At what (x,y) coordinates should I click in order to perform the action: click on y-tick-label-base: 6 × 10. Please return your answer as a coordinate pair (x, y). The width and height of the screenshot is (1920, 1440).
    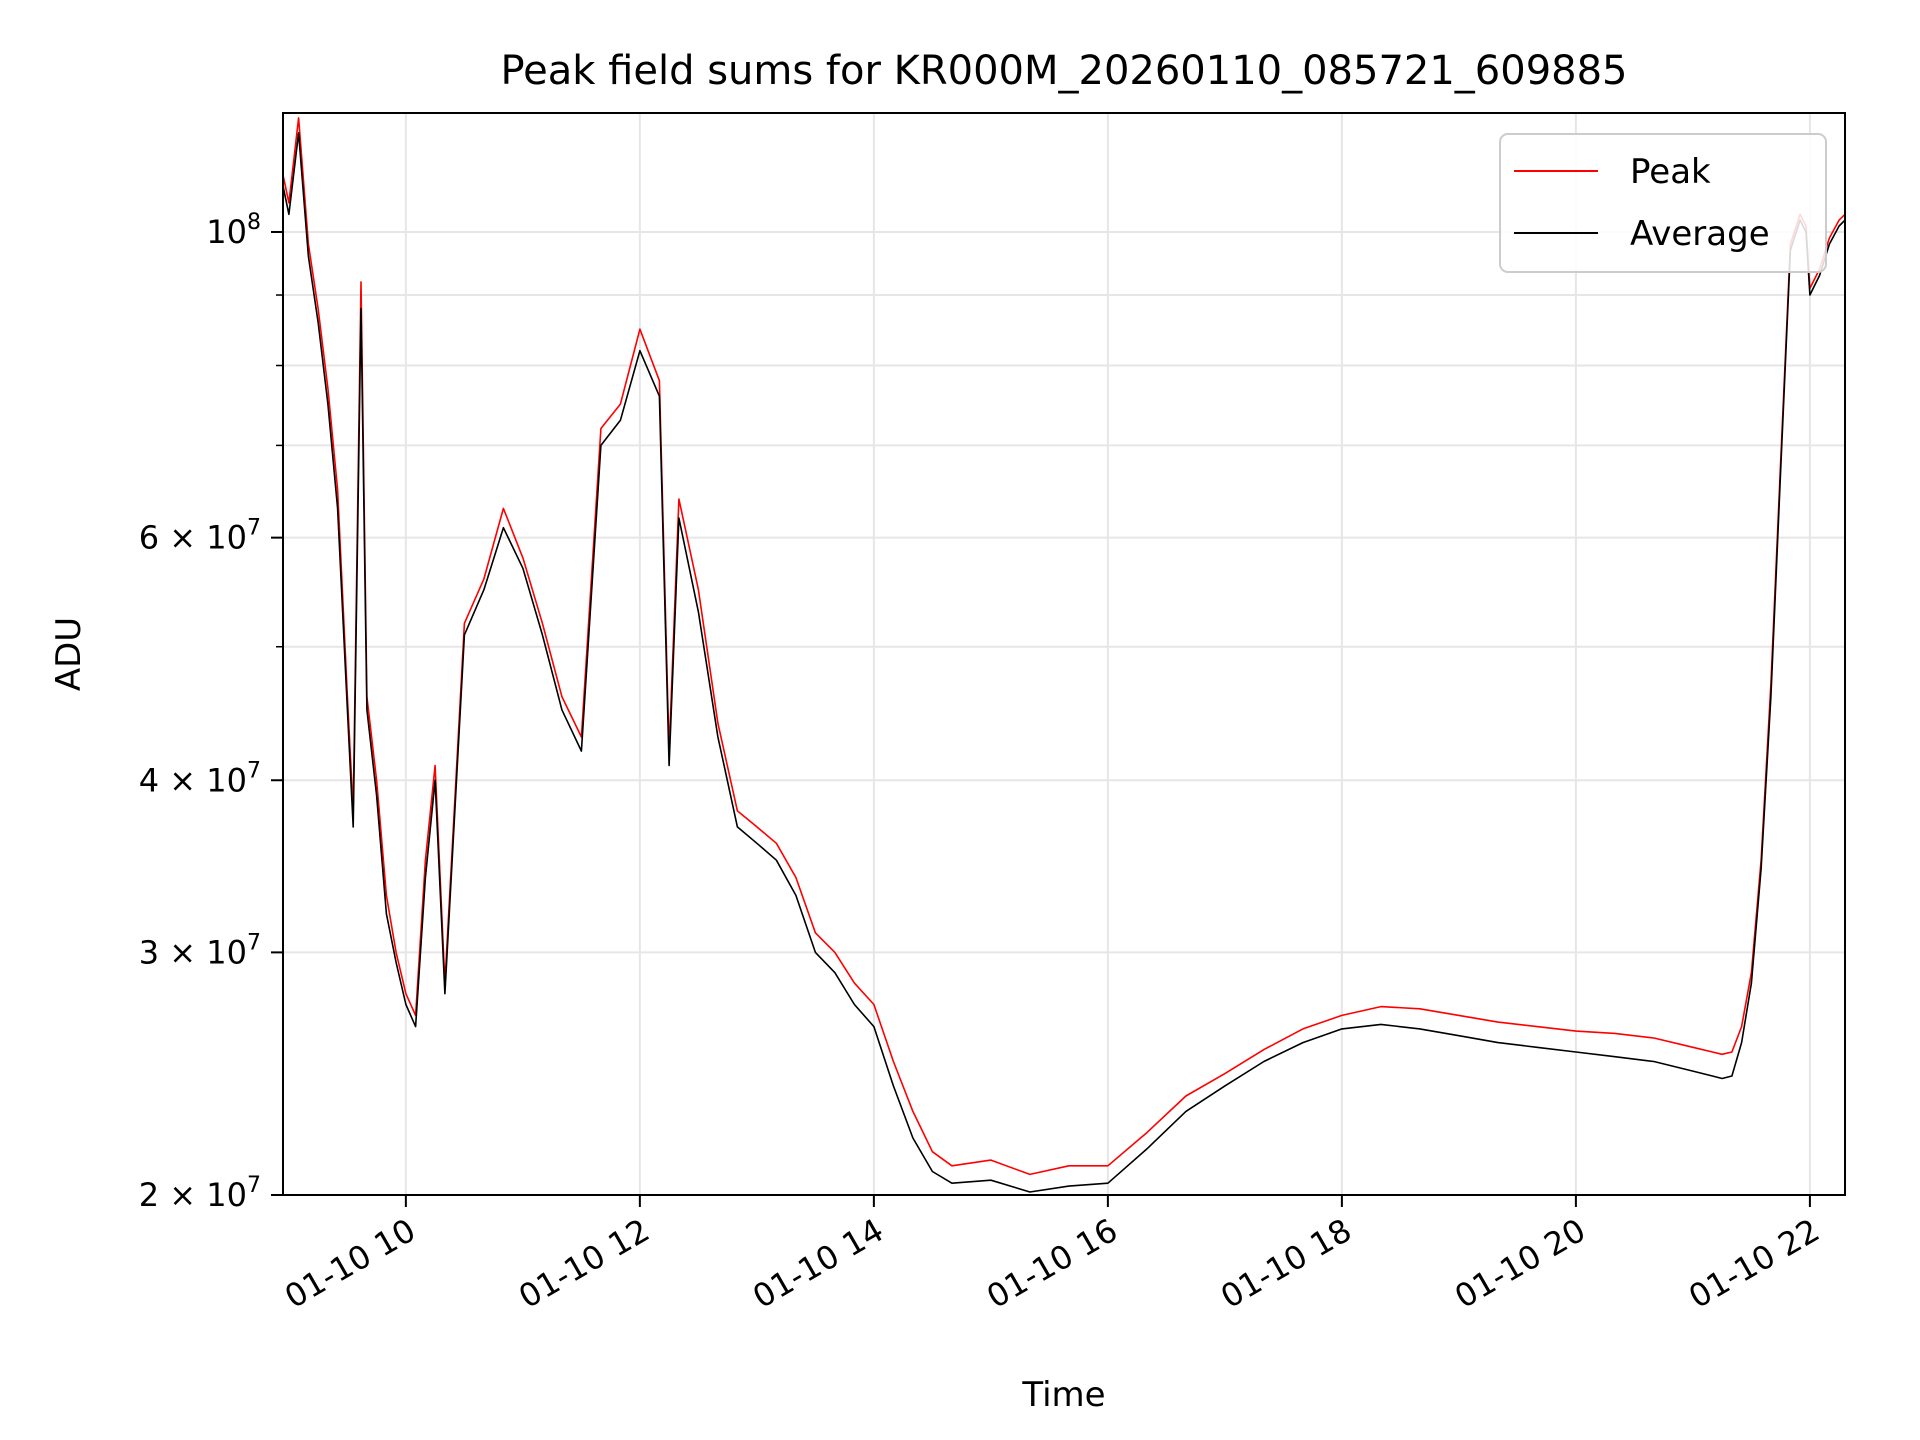
    Looking at the image, I should click on (193, 538).